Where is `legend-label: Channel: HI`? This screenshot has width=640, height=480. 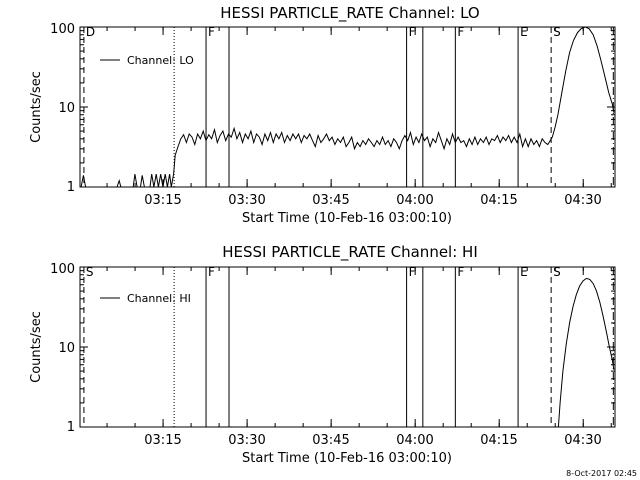 legend-label: Channel: HI is located at coordinates (159, 298).